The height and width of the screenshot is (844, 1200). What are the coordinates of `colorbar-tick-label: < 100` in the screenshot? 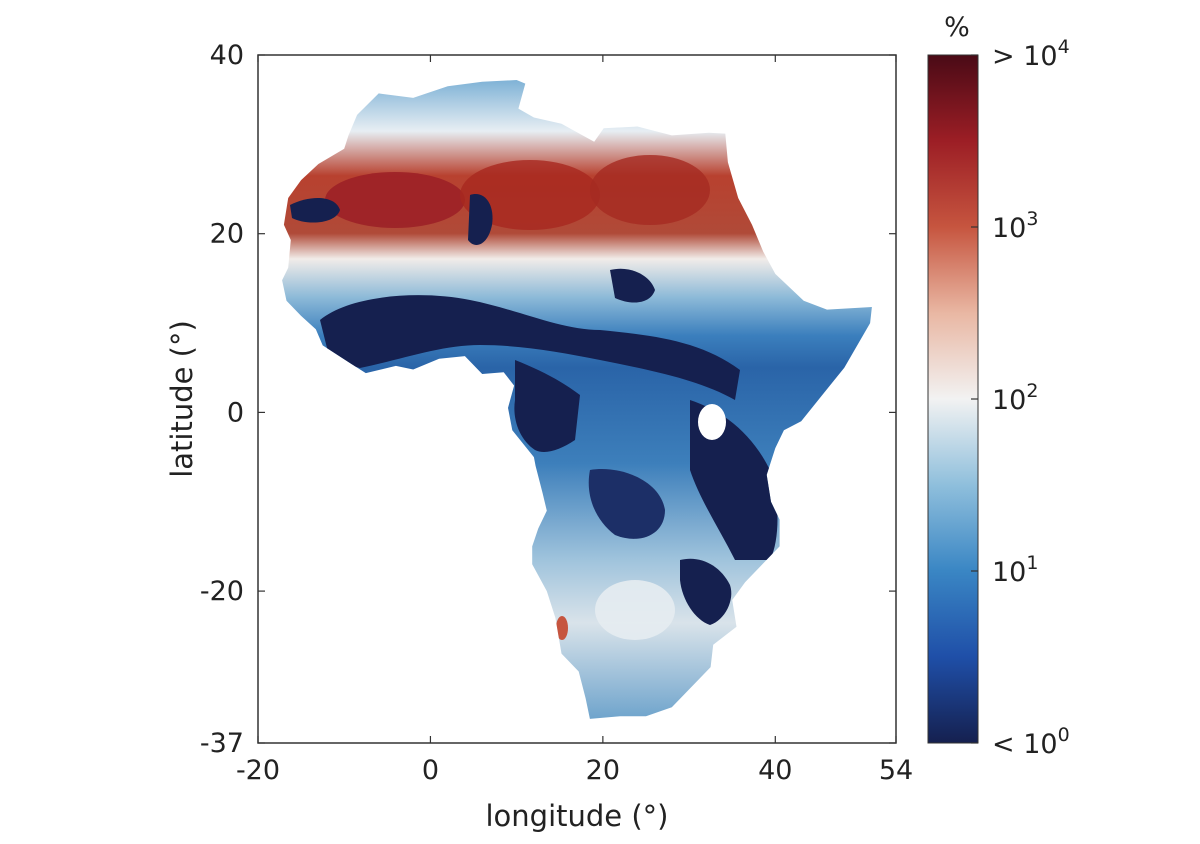 It's located at (1031, 742).